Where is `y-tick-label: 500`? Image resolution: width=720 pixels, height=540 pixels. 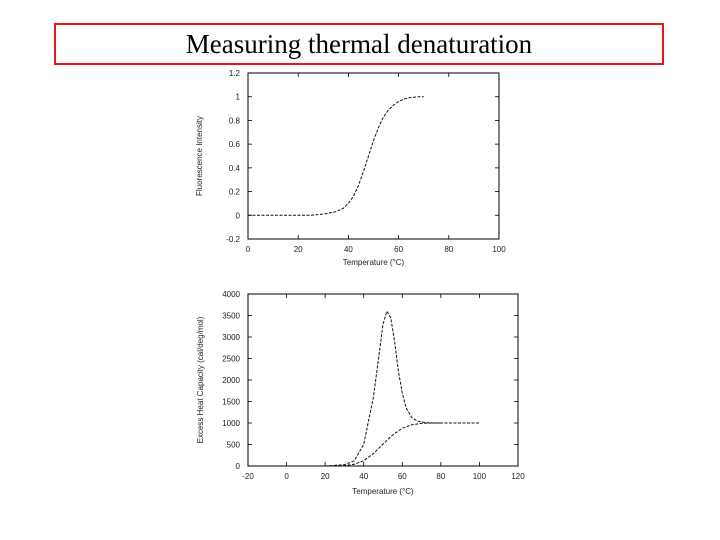 y-tick-label: 500 is located at coordinates (234, 445).